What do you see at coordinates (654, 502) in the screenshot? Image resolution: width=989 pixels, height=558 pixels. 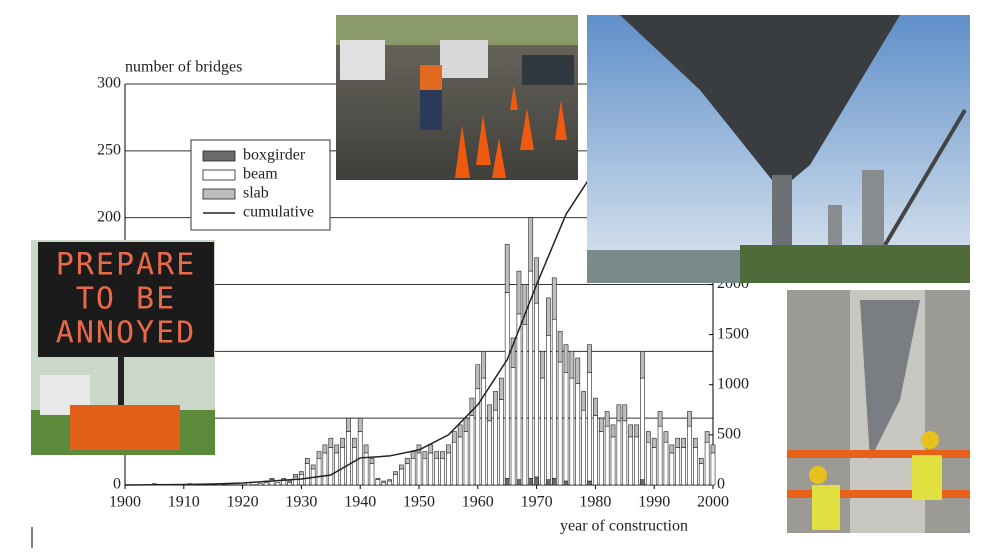 I see `x-tick-label: 1990` at bounding box center [654, 502].